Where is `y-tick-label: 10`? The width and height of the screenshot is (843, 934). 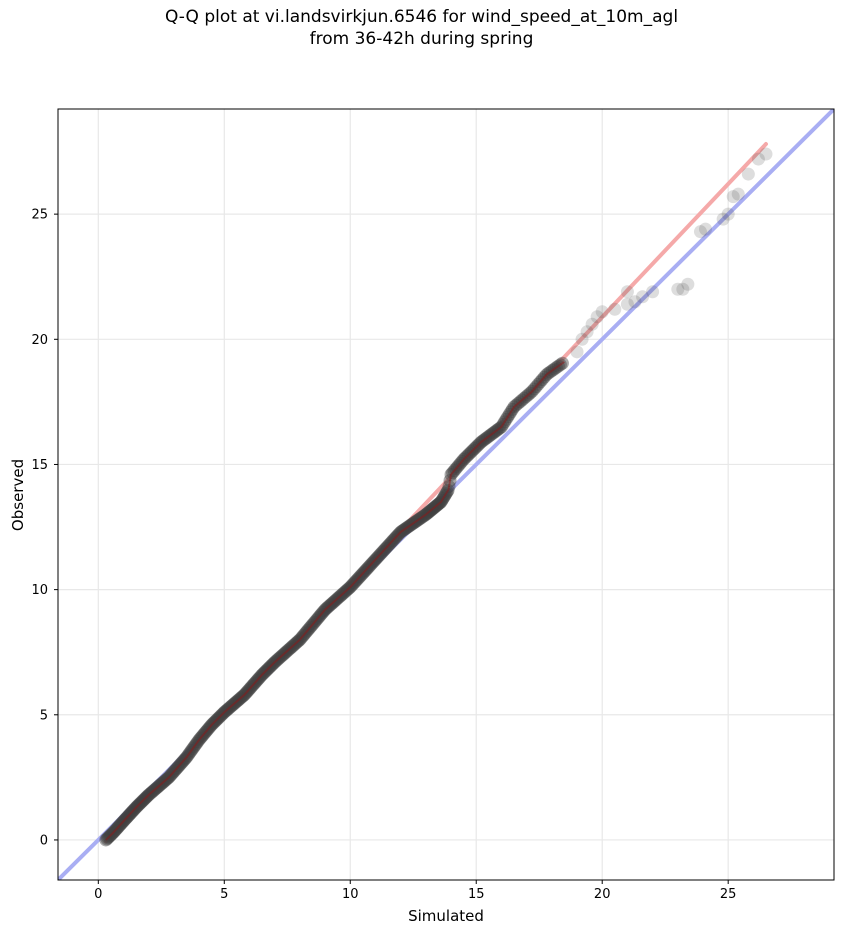
y-tick-label: 10 is located at coordinates (39, 590).